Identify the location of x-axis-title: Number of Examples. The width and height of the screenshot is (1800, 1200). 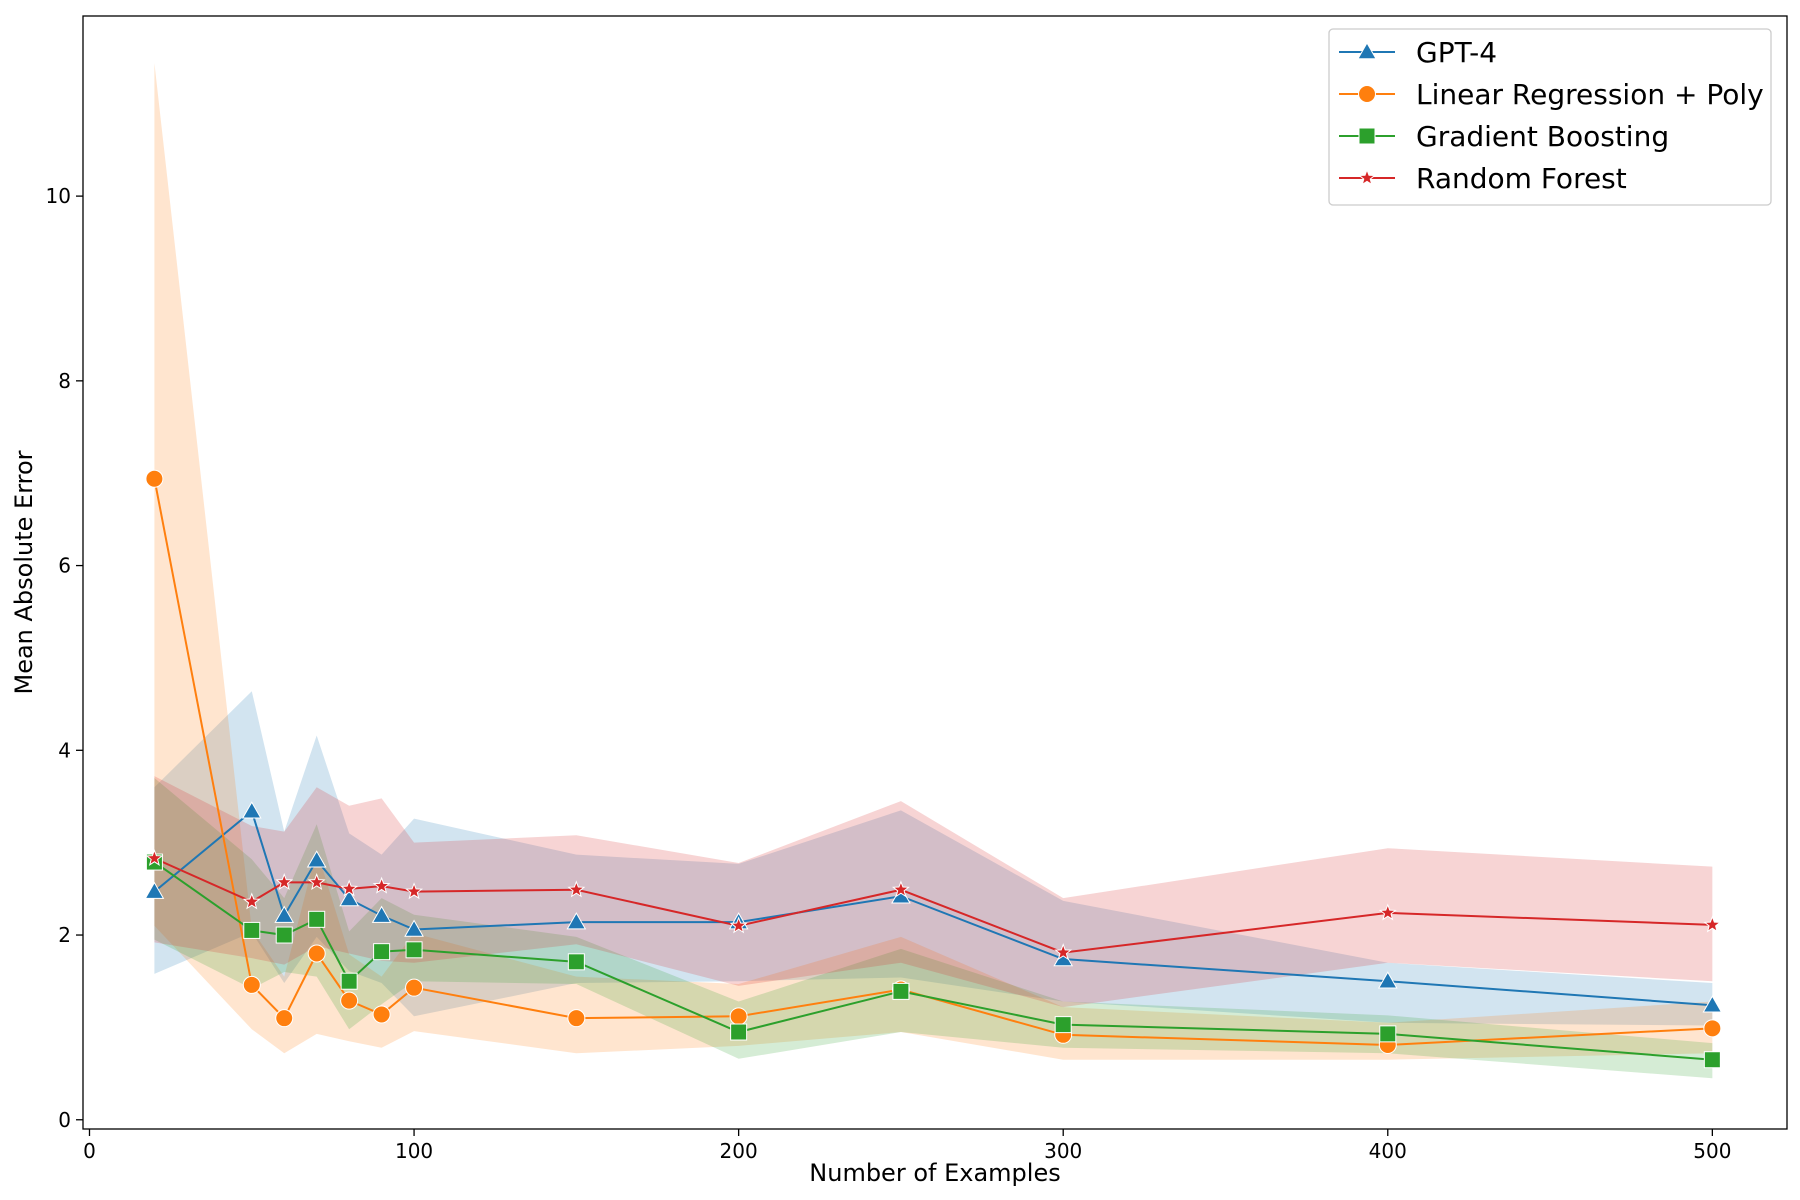
(934, 1173).